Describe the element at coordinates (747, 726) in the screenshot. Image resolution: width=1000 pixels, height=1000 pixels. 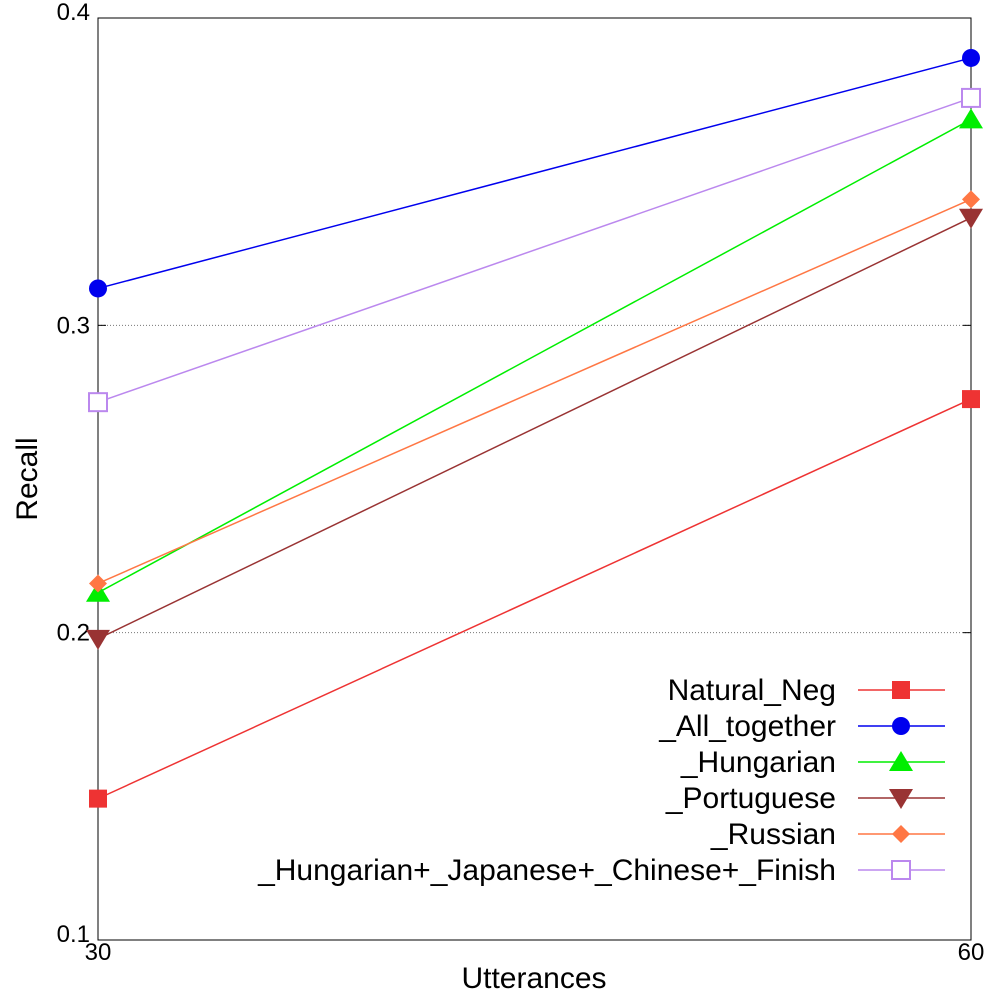
I see `legend-label: _All_together` at that location.